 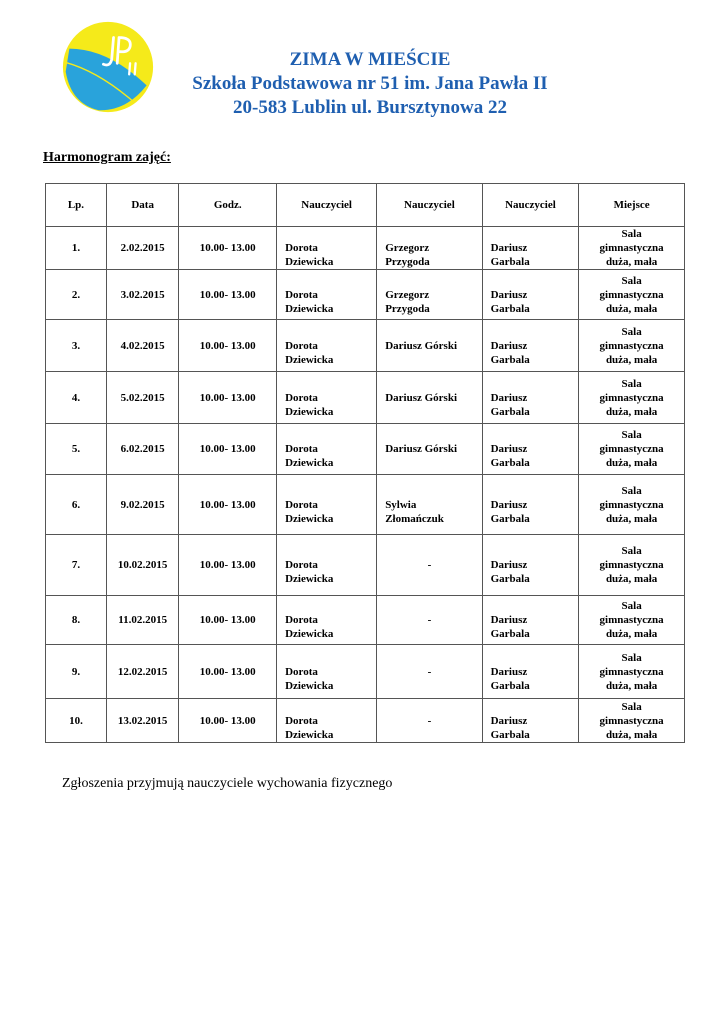 I want to click on lp-cell: 2., so click(x=76, y=294).